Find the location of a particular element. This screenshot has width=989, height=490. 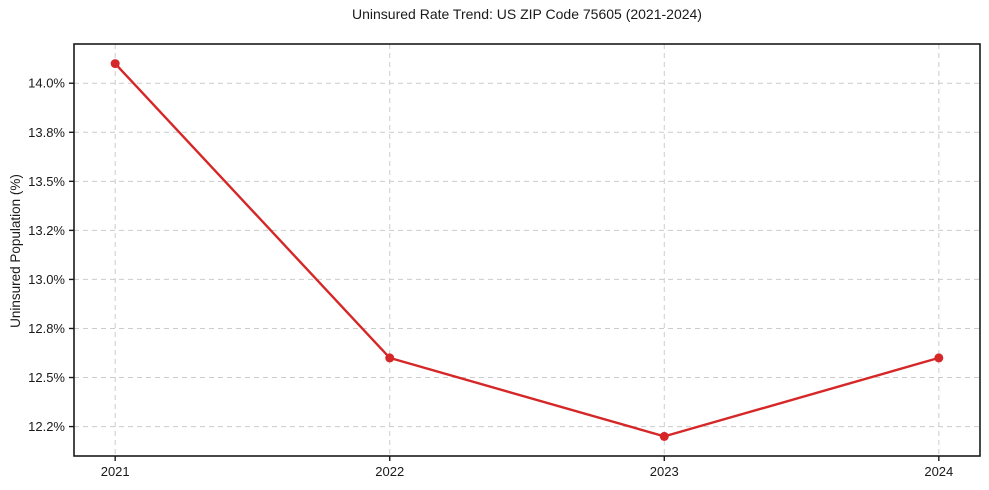

y-tick-label: 13.5% is located at coordinates (46, 181).